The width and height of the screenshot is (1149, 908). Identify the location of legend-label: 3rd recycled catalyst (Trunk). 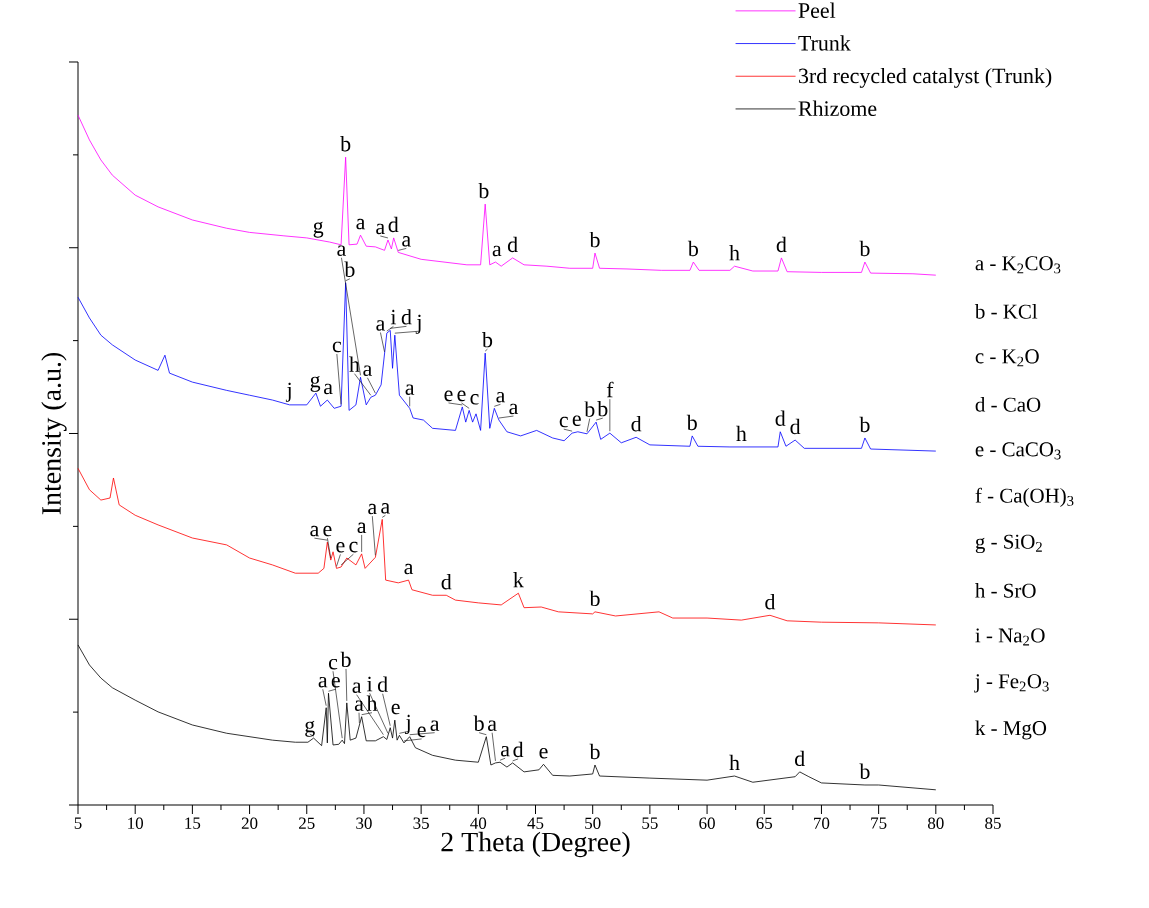
(925, 77).